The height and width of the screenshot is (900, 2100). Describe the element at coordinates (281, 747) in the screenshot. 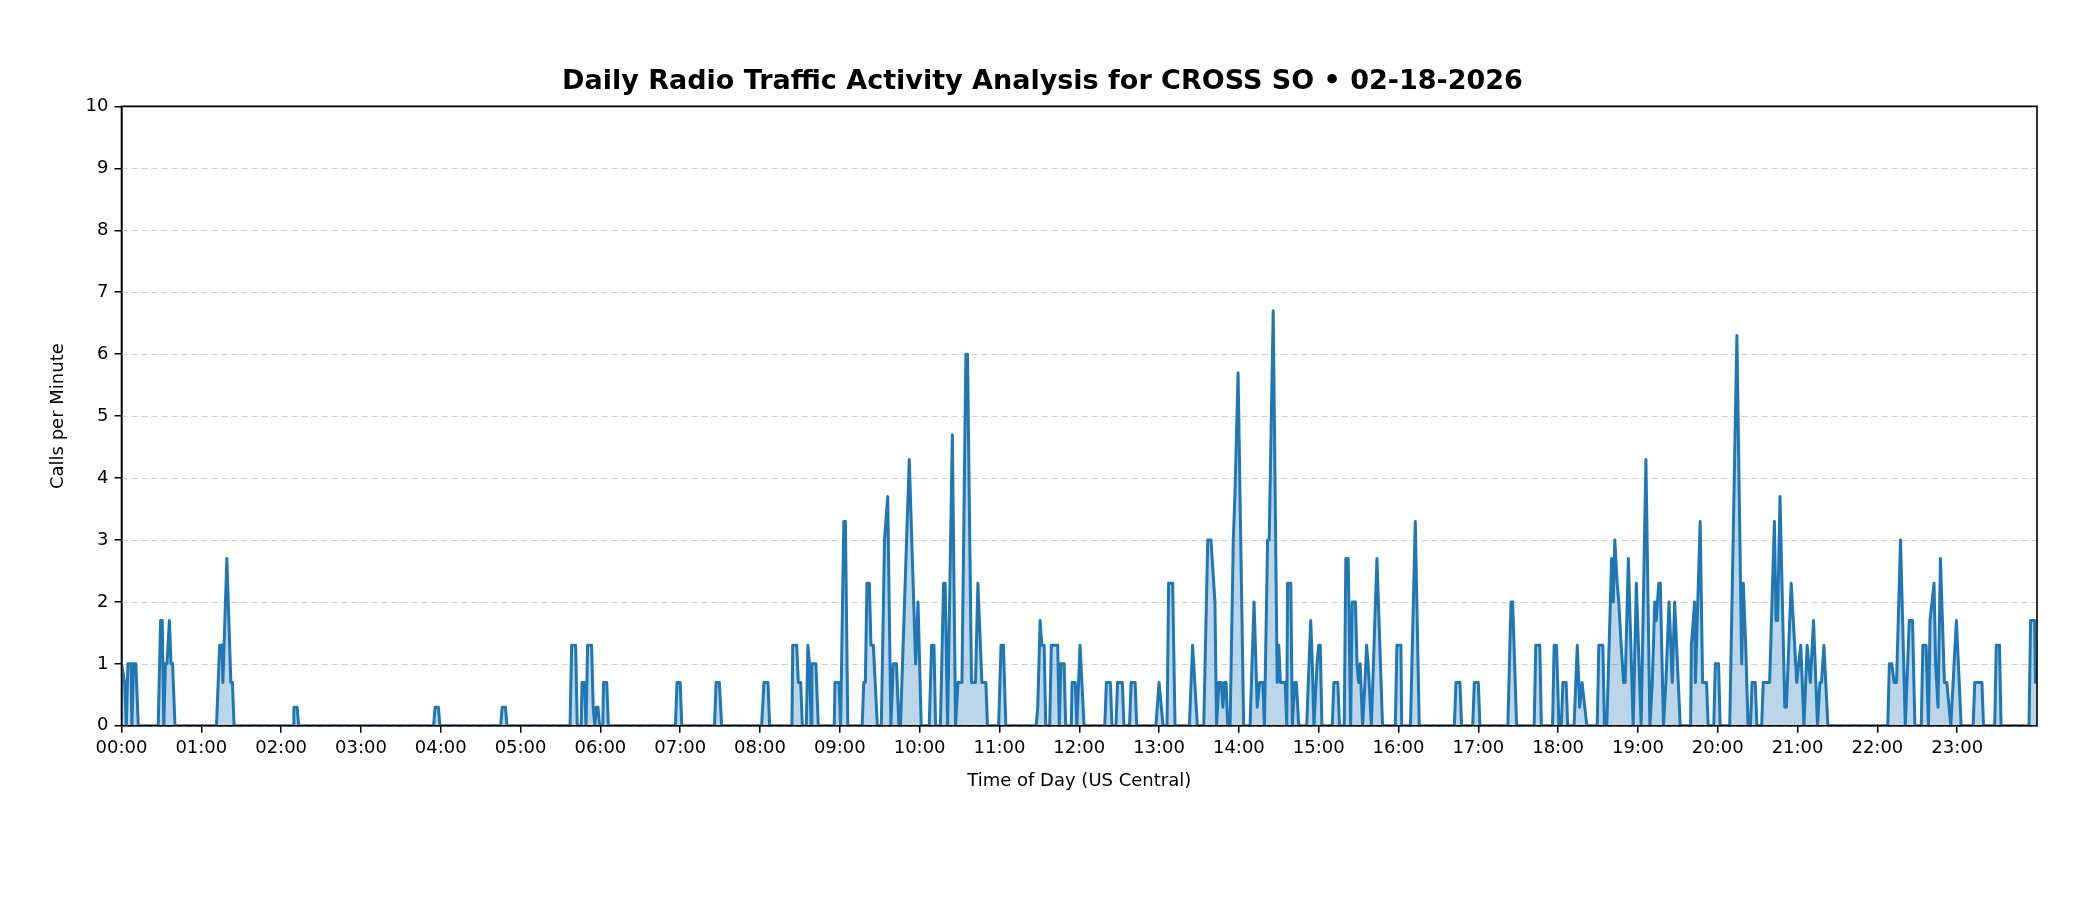

I see `x-tick-label: 02:00` at that location.